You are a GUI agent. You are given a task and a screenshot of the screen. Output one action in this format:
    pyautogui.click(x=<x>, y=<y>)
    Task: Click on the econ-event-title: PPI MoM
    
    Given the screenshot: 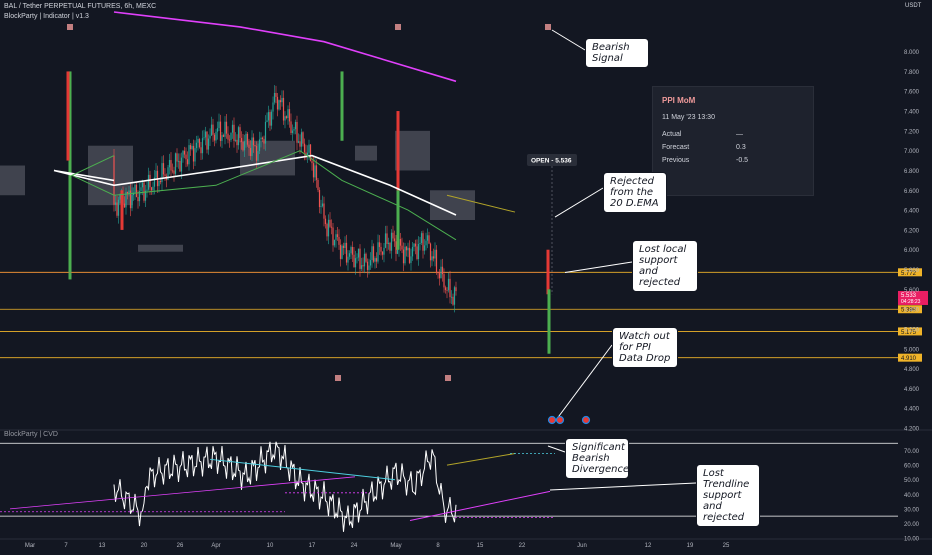 What is the action you would take?
    pyautogui.click(x=679, y=100)
    